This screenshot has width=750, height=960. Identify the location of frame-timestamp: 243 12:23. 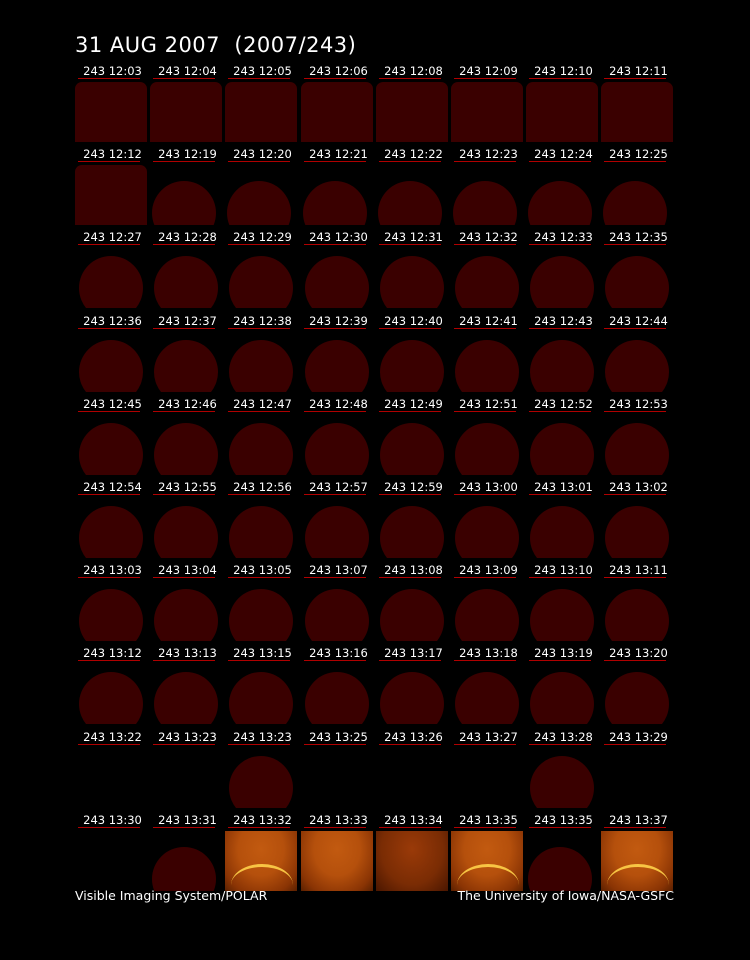
(488, 154).